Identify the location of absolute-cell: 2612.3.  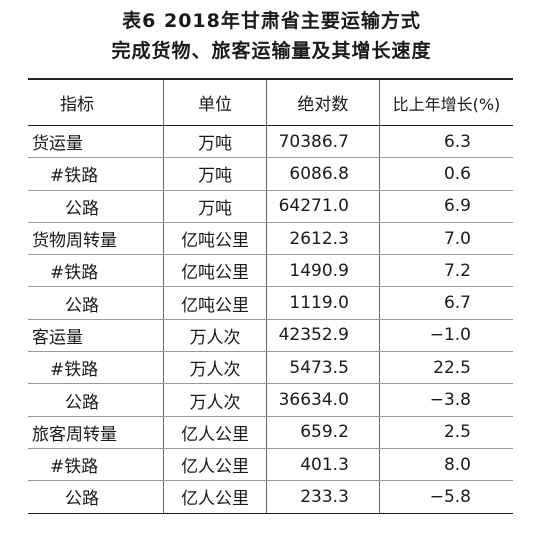
(322, 239).